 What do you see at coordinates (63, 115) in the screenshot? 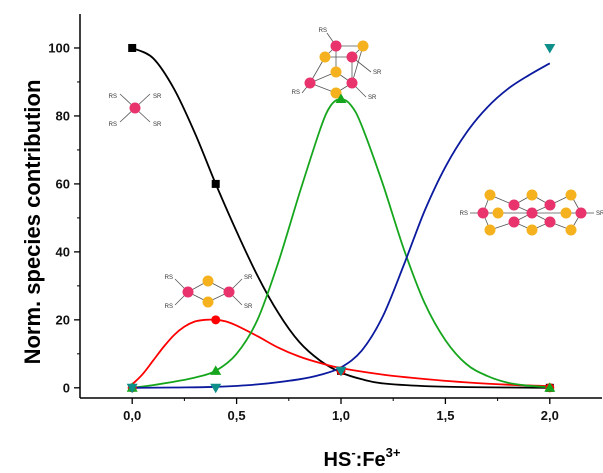
I see `y-tick-label: 80` at bounding box center [63, 115].